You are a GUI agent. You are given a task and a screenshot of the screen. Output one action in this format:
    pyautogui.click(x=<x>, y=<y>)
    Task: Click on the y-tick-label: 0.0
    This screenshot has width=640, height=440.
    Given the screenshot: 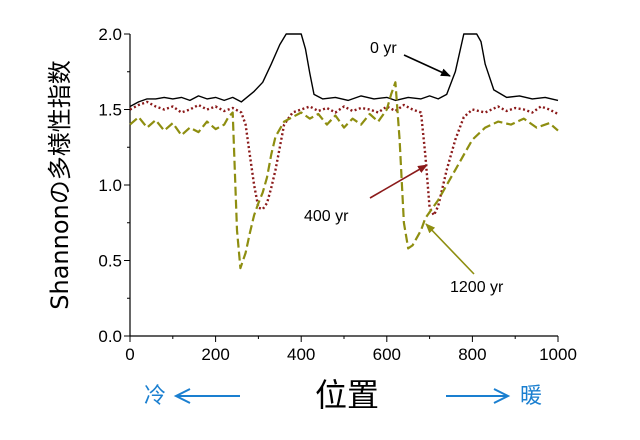 What is the action you would take?
    pyautogui.click(x=110, y=336)
    